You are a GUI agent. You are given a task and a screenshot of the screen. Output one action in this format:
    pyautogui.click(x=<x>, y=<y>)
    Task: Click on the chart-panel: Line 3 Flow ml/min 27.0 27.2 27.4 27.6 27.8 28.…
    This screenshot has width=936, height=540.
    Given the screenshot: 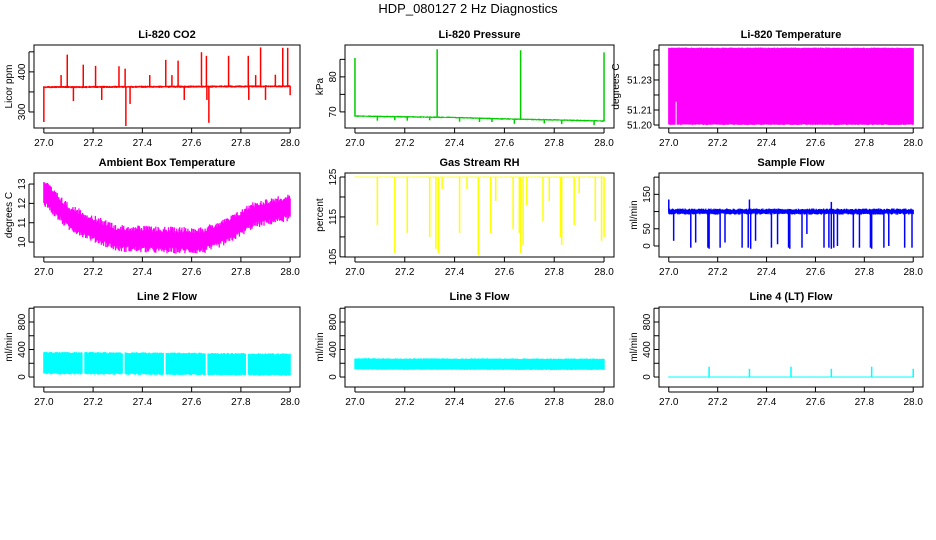 What is the action you would take?
    pyautogui.click(x=465, y=349)
    